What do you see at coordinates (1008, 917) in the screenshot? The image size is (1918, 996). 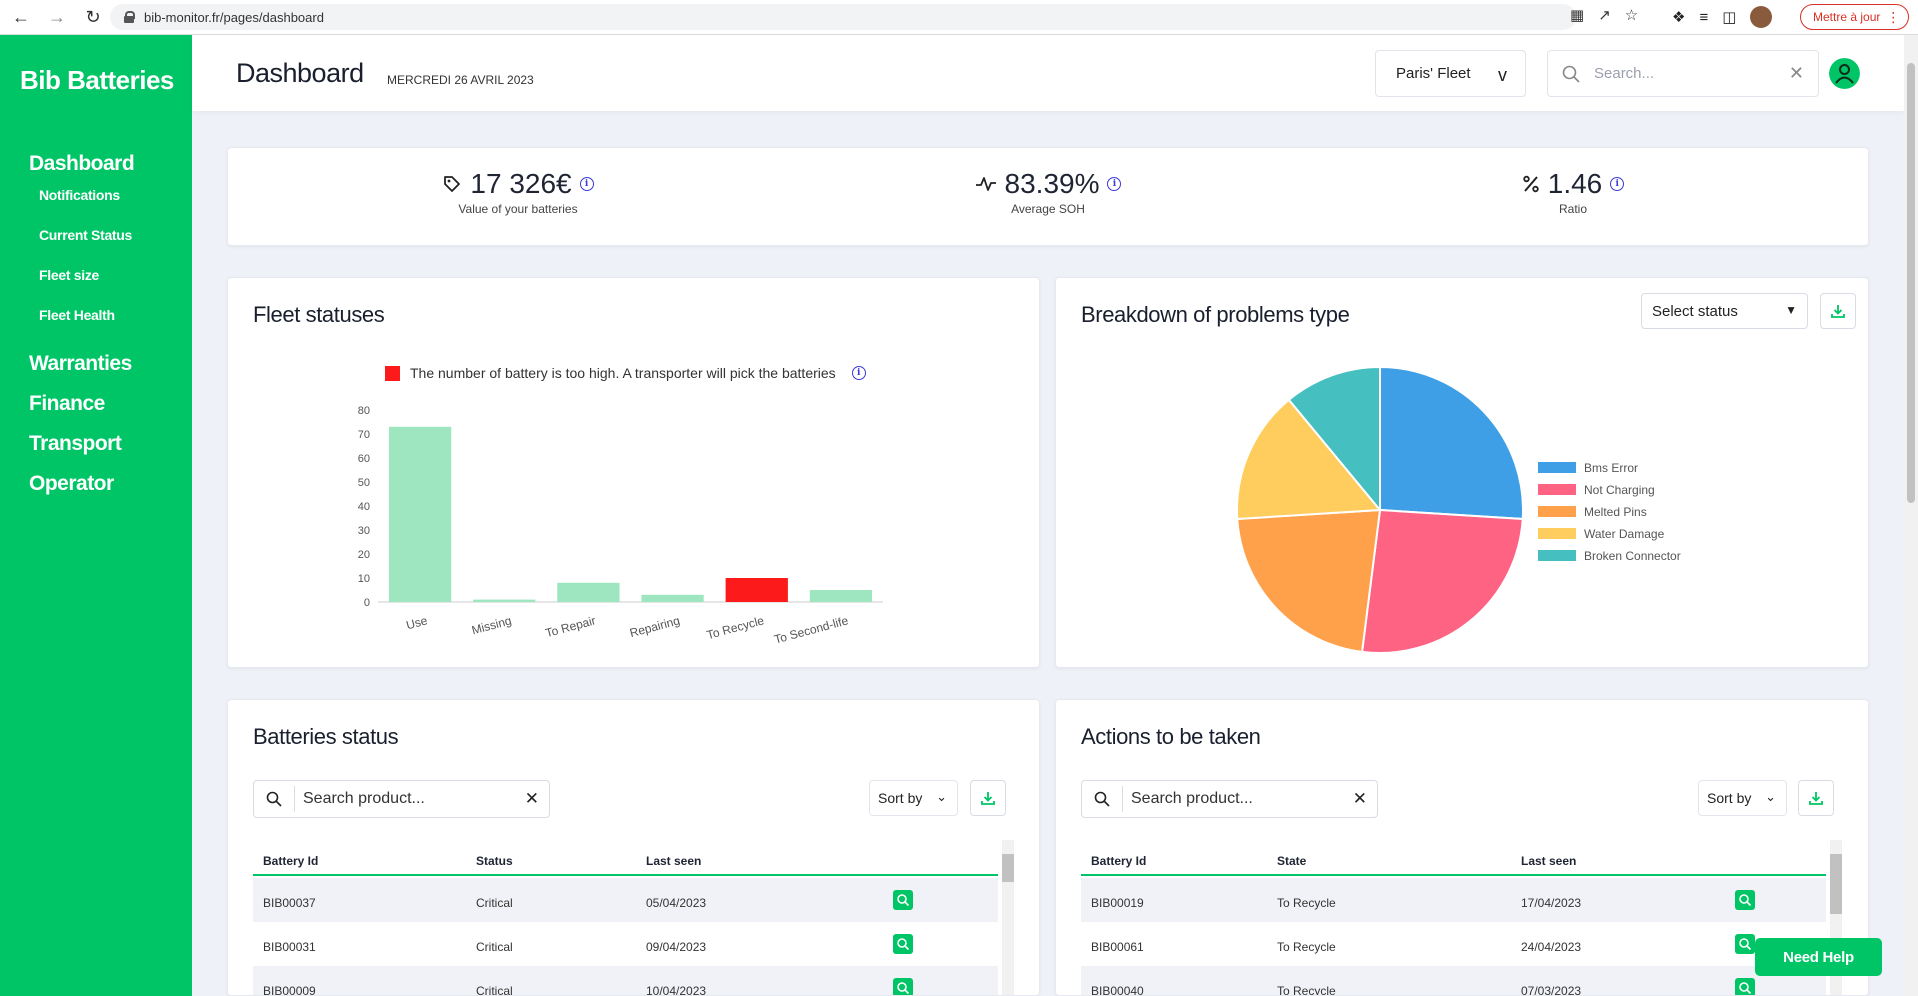 I see `table-scrollbar` at bounding box center [1008, 917].